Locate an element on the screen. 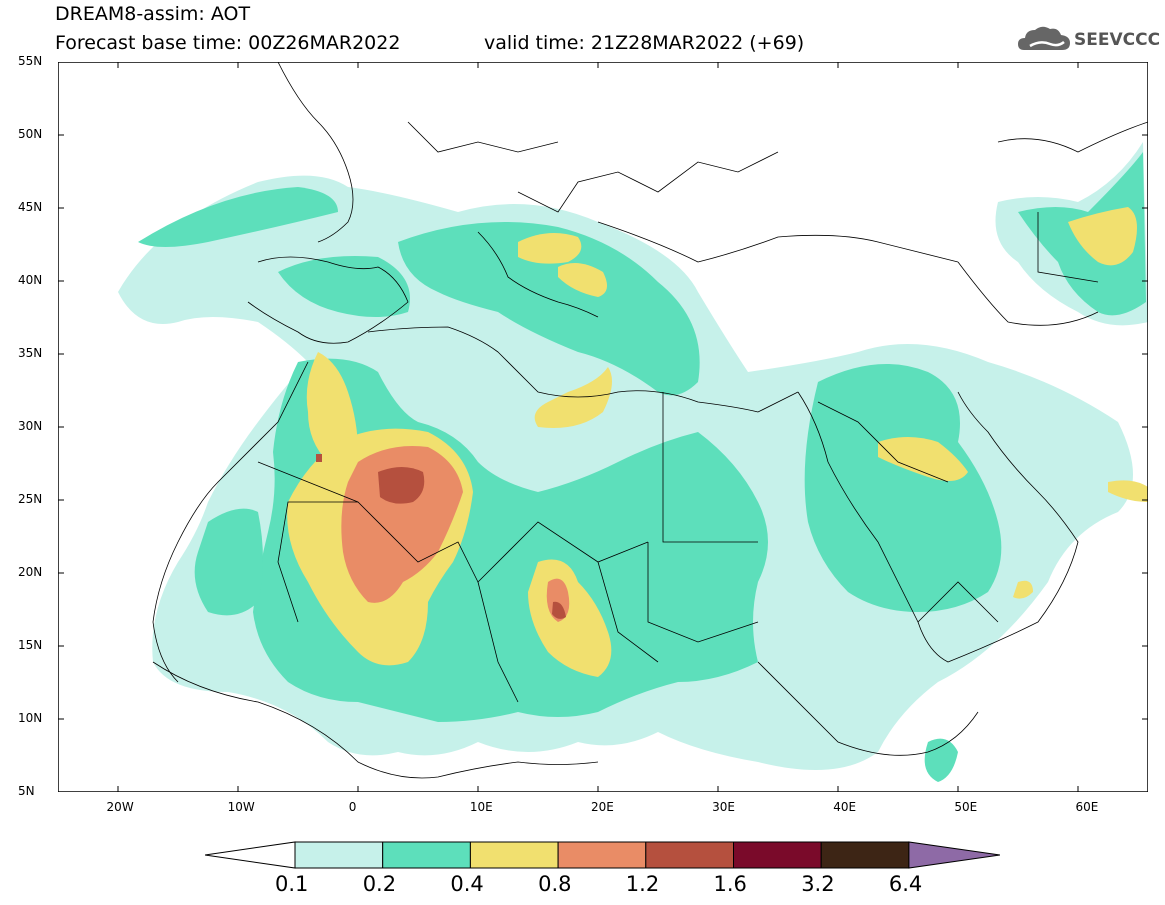  colorbar is located at coordinates (602, 855).